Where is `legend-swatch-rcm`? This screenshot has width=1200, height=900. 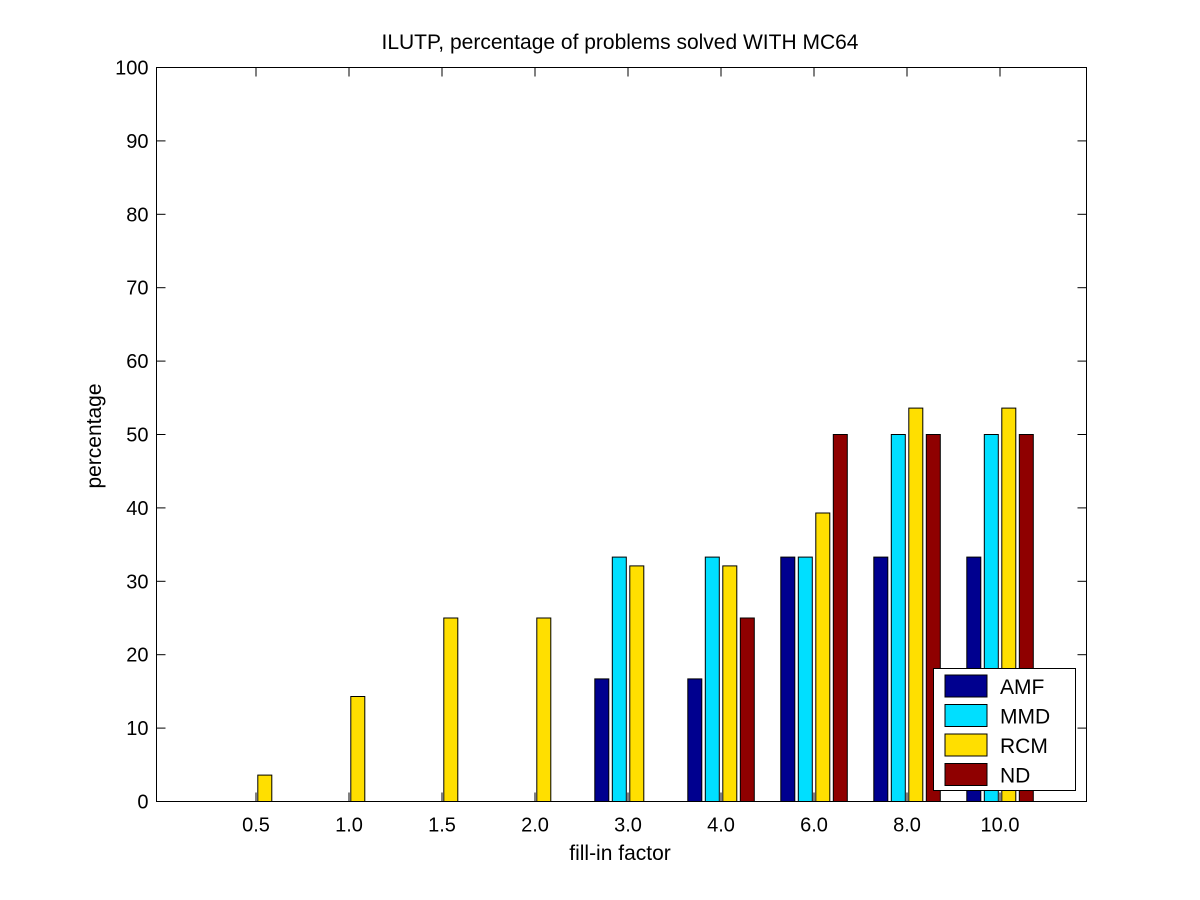
legend-swatch-rcm is located at coordinates (966, 745).